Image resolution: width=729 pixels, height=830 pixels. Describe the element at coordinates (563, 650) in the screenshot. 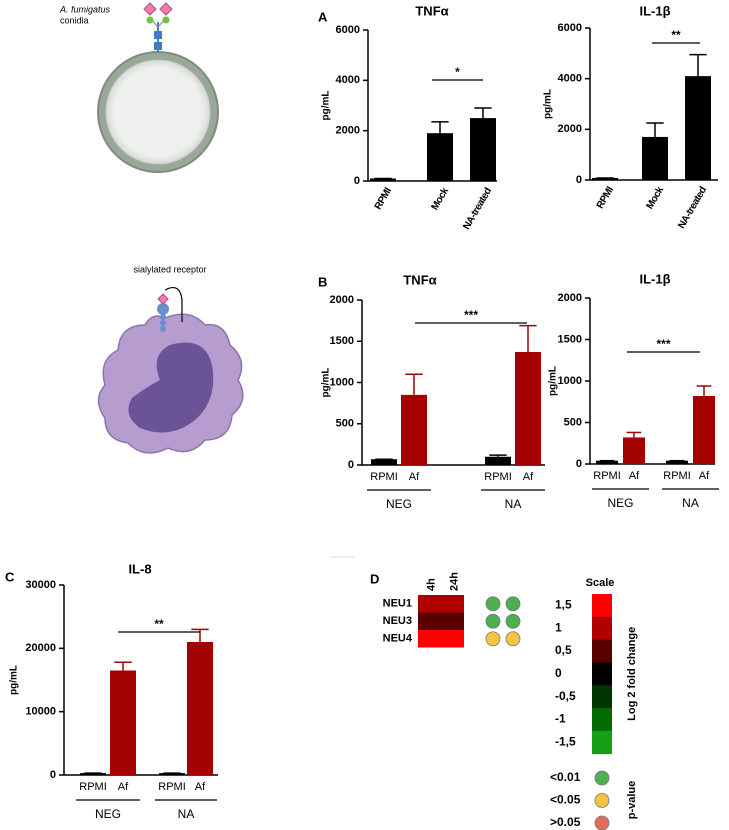

I see `scale-tick-label: 0,5` at that location.